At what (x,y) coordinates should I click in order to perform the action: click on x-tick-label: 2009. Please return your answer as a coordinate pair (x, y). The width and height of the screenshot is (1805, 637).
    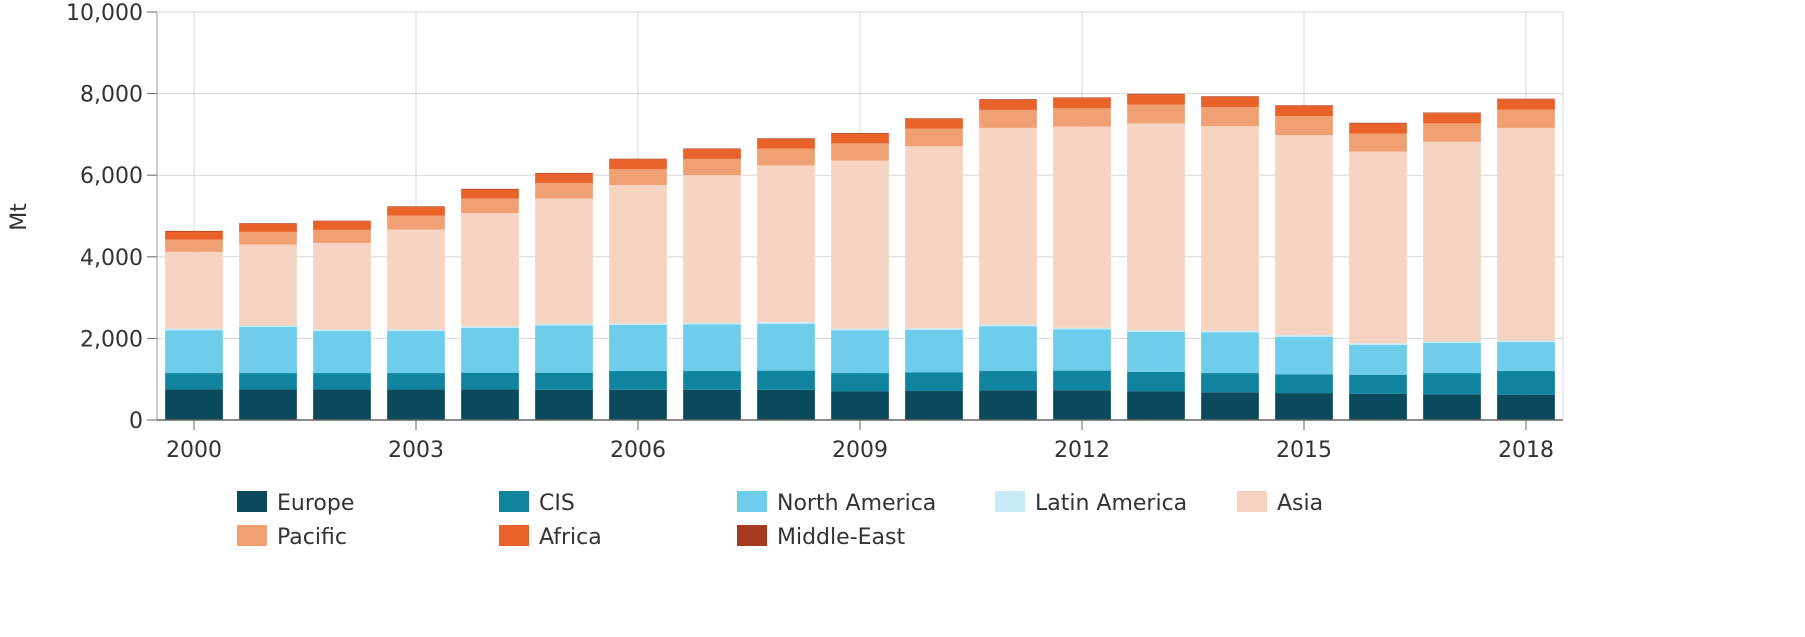
    Looking at the image, I should click on (860, 450).